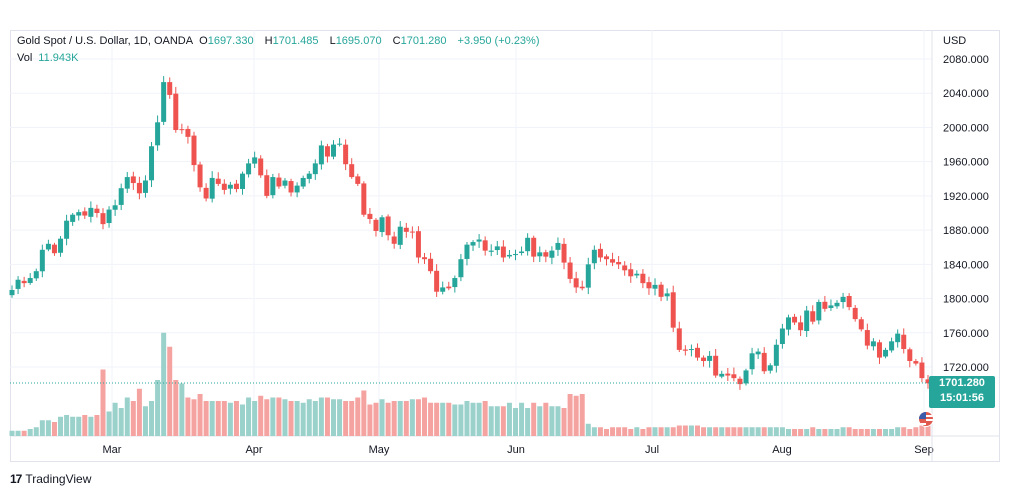 Image resolution: width=1012 pixels, height=498 pixels. I want to click on y-tick-label: 2040.000, so click(966, 94).